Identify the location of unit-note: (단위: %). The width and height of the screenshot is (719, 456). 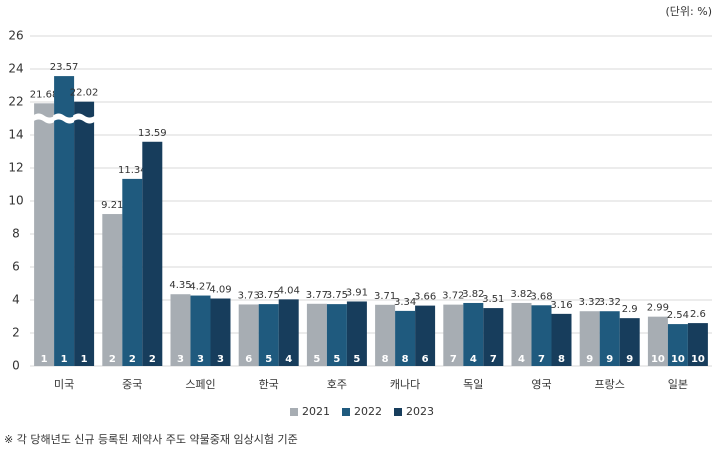
(689, 11).